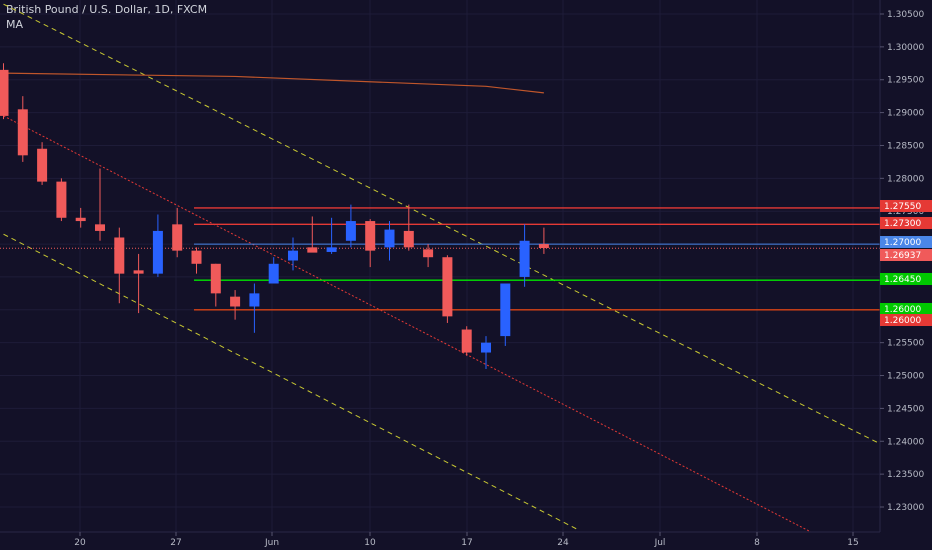 Image resolution: width=932 pixels, height=550 pixels. Describe the element at coordinates (107, 9) in the screenshot. I see `chart-title: British Pound / U.S. Dollar, 1D, FXCM` at that location.